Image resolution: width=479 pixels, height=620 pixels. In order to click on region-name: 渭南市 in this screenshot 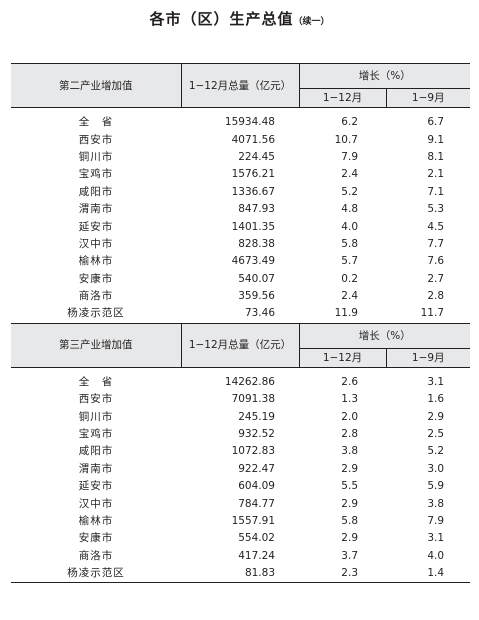, I will do `click(96, 209)`.